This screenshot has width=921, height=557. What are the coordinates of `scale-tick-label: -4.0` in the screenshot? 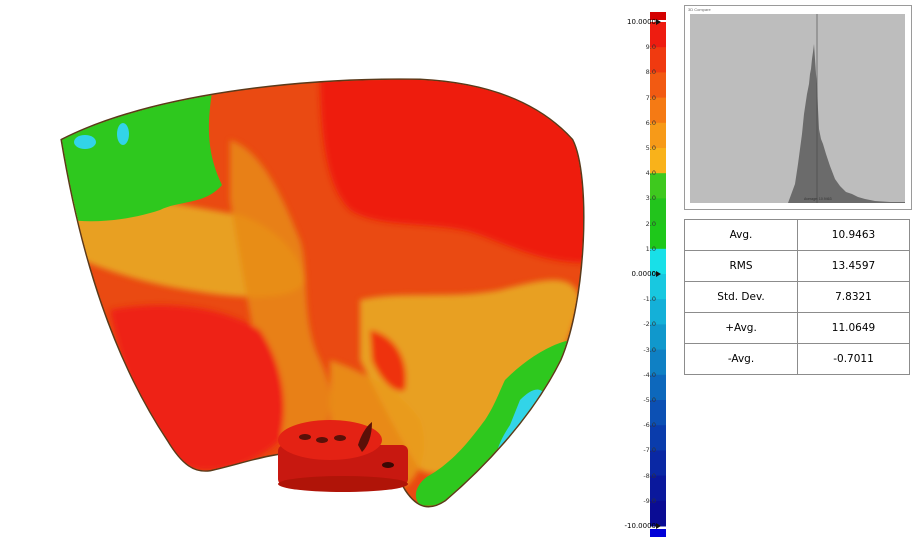 It's located at (649, 374).